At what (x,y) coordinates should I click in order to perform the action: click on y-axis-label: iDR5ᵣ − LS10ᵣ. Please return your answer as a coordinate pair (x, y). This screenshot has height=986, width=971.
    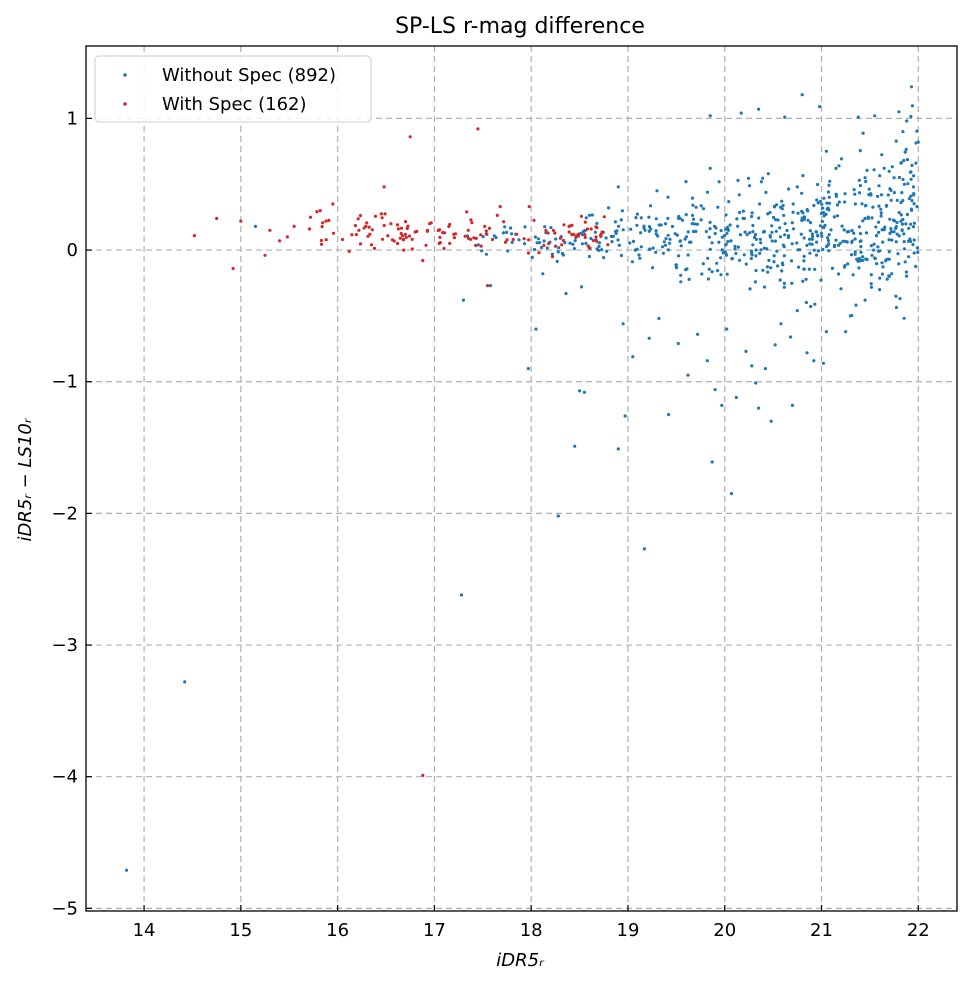
    Looking at the image, I should click on (25, 479).